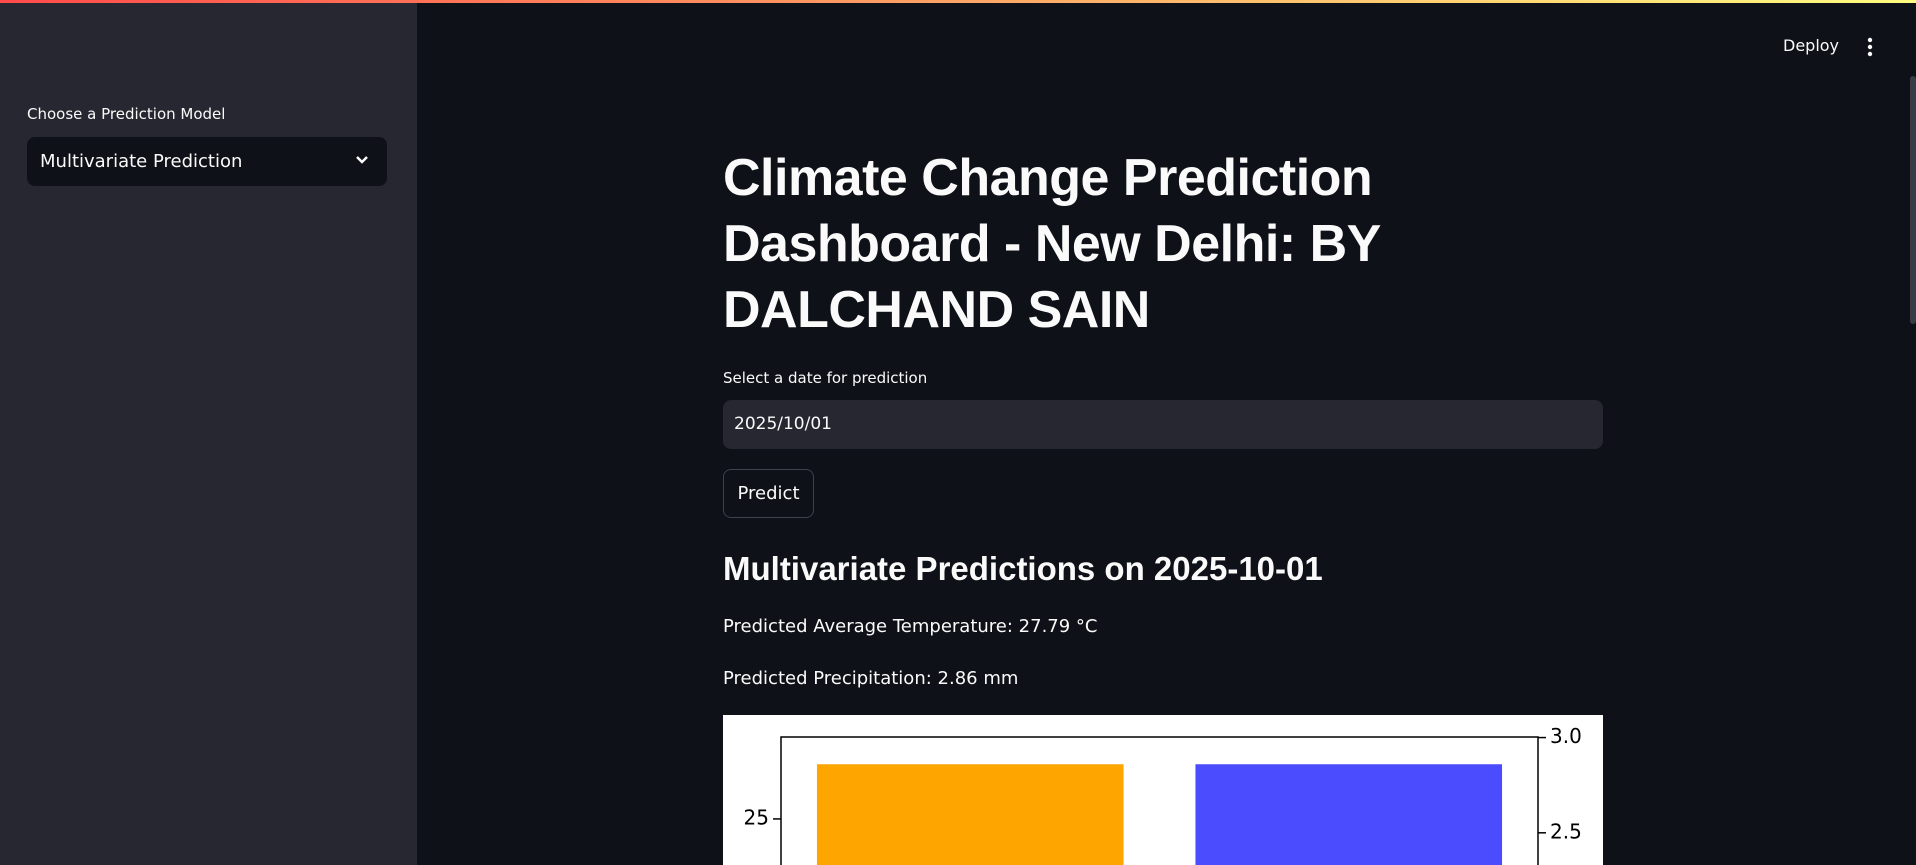 The image size is (1916, 865). Describe the element at coordinates (1566, 831) in the screenshot. I see `y2-tick-label: 2.5` at that location.